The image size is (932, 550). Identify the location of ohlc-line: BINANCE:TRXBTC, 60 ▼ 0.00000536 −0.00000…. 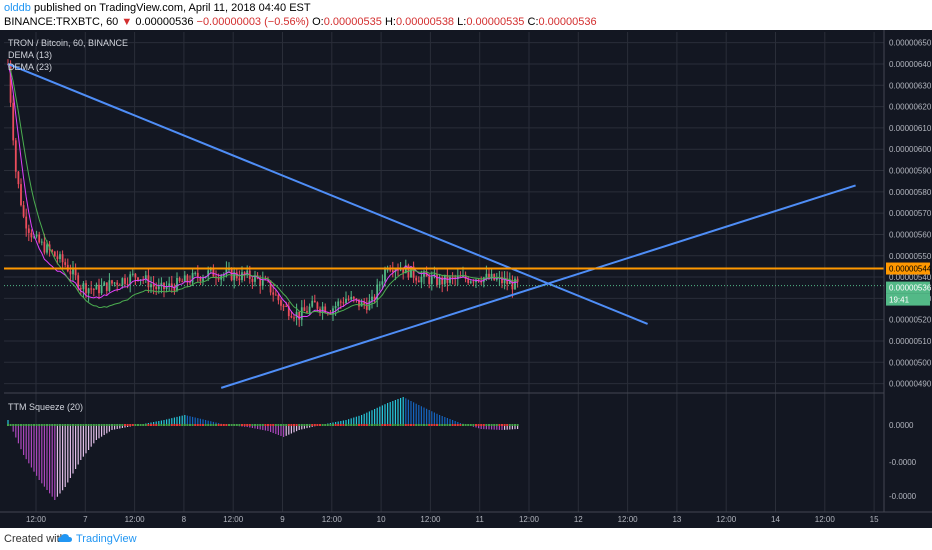
(300, 22).